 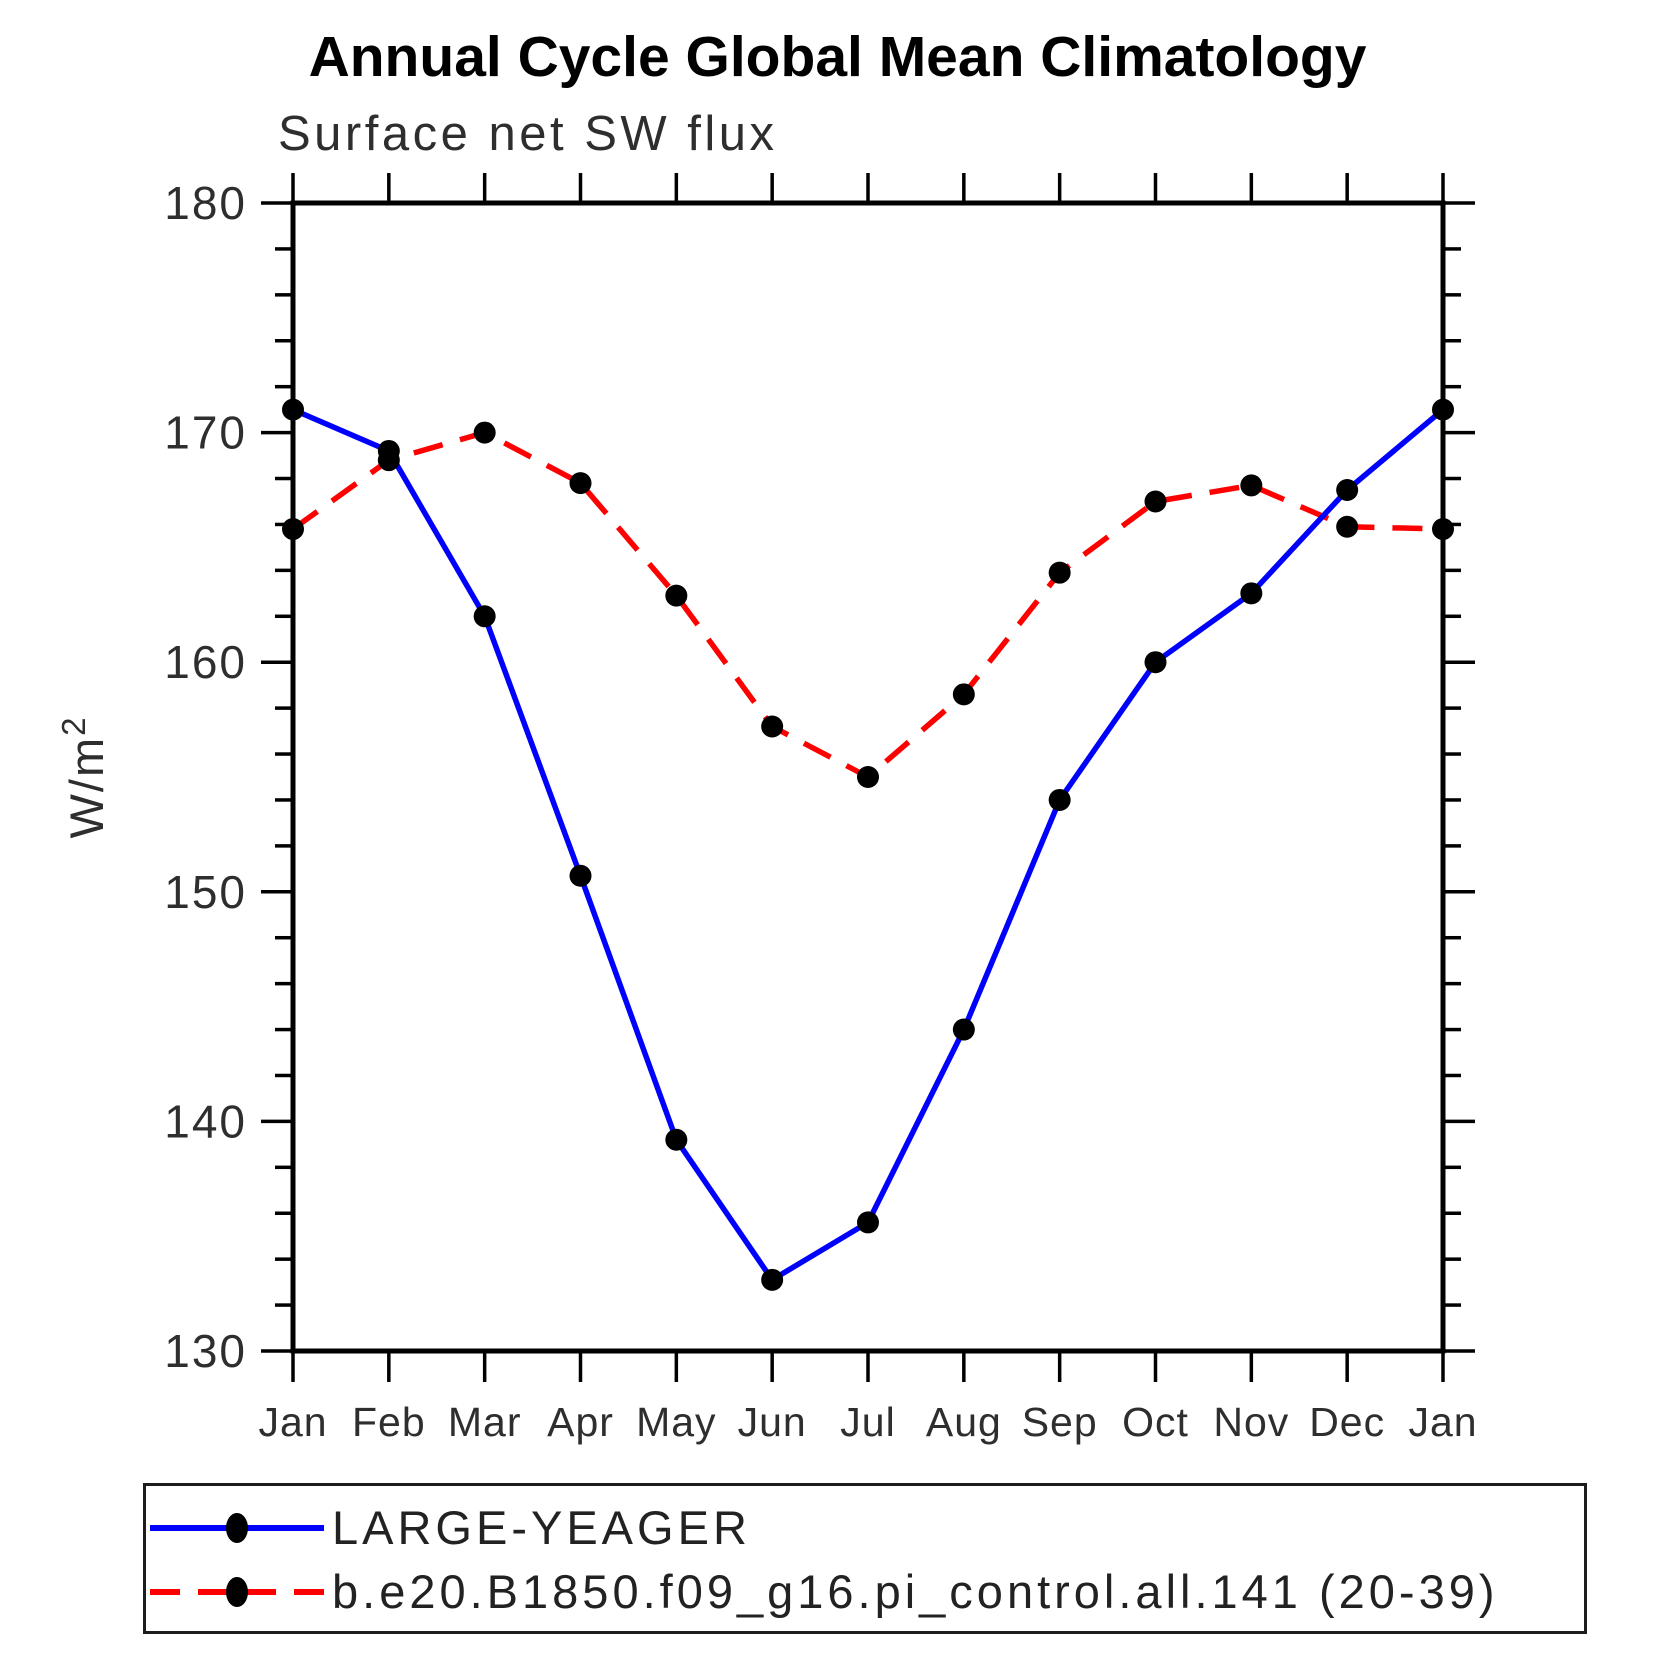 What do you see at coordinates (867, 1422) in the screenshot?
I see `x-tick-label: Jul` at bounding box center [867, 1422].